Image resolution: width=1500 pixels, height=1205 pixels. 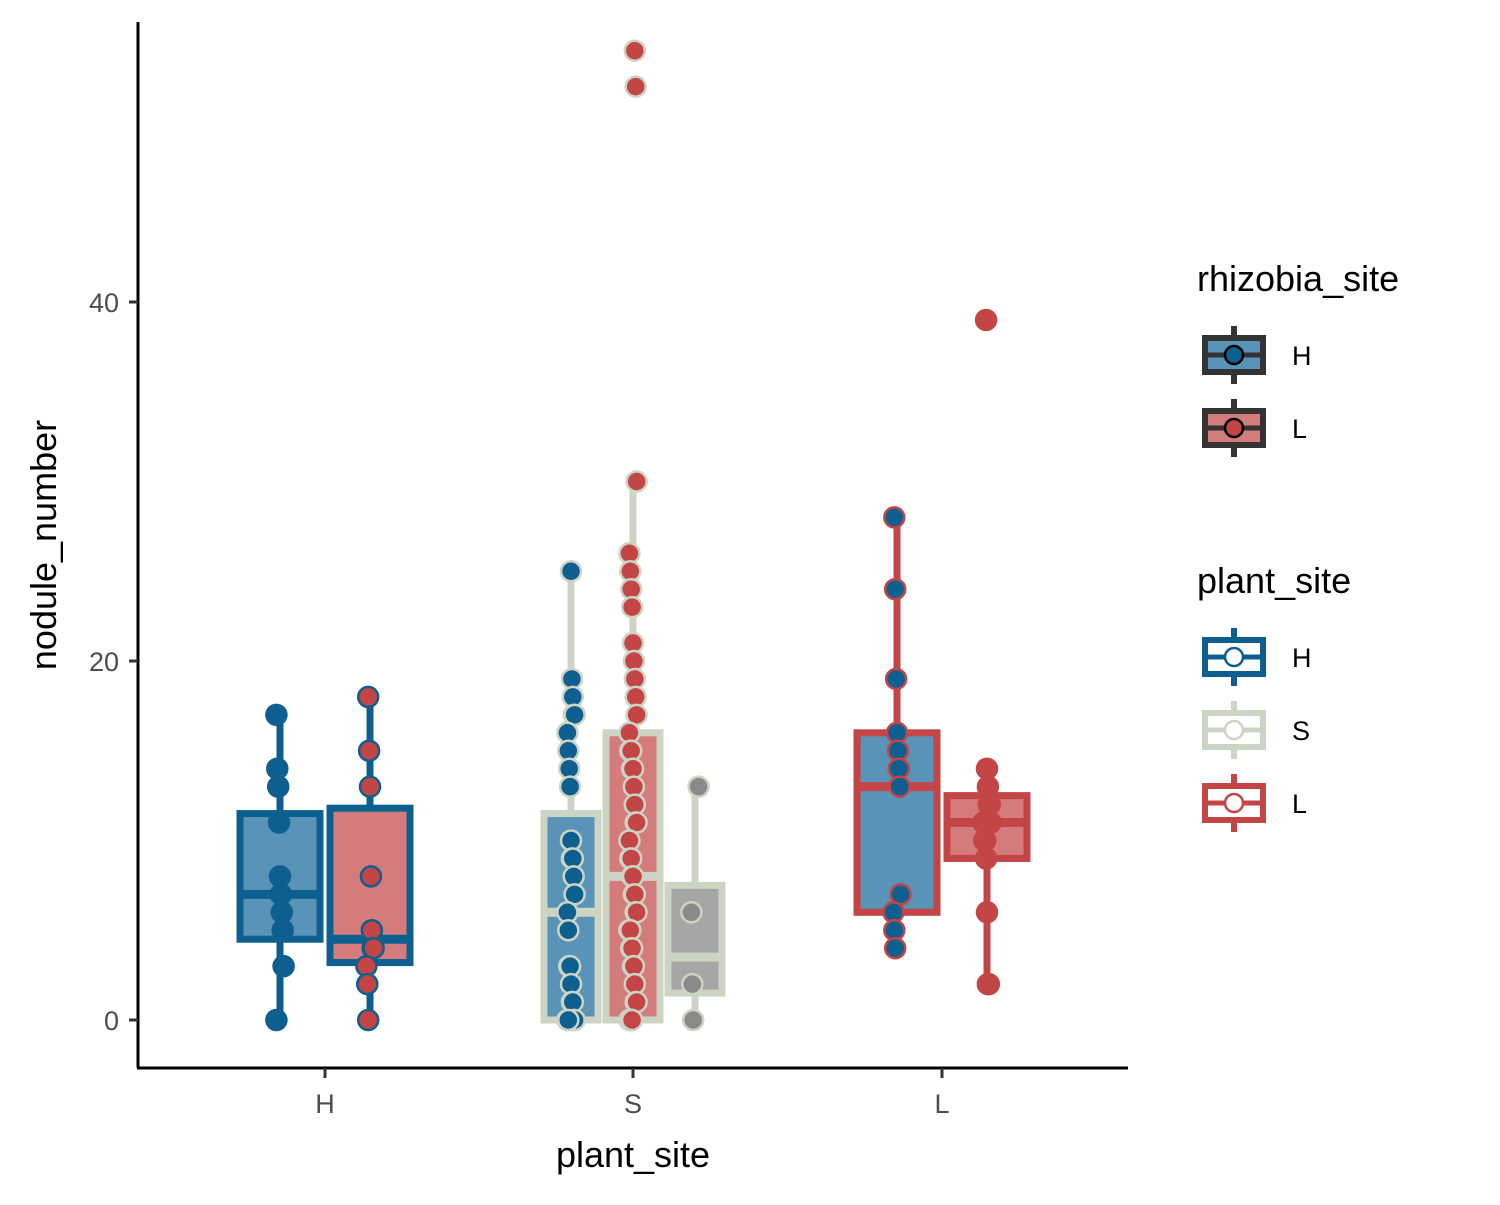 I want to click on box-S-S, so click(x=695, y=903).